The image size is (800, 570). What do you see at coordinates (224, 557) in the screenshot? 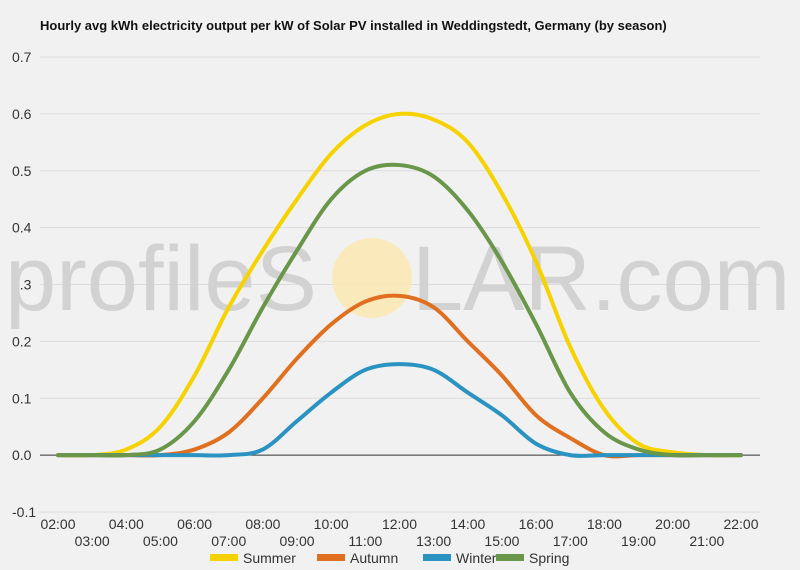
I see `legend-swatch-summer` at bounding box center [224, 557].